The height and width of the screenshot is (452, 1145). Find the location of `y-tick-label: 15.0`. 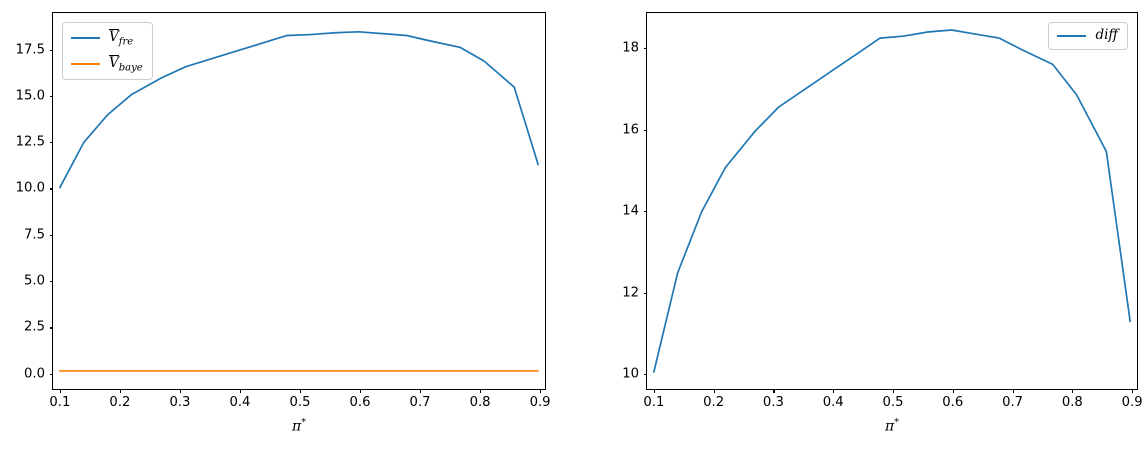

y-tick-label: 15.0 is located at coordinates (30, 96).